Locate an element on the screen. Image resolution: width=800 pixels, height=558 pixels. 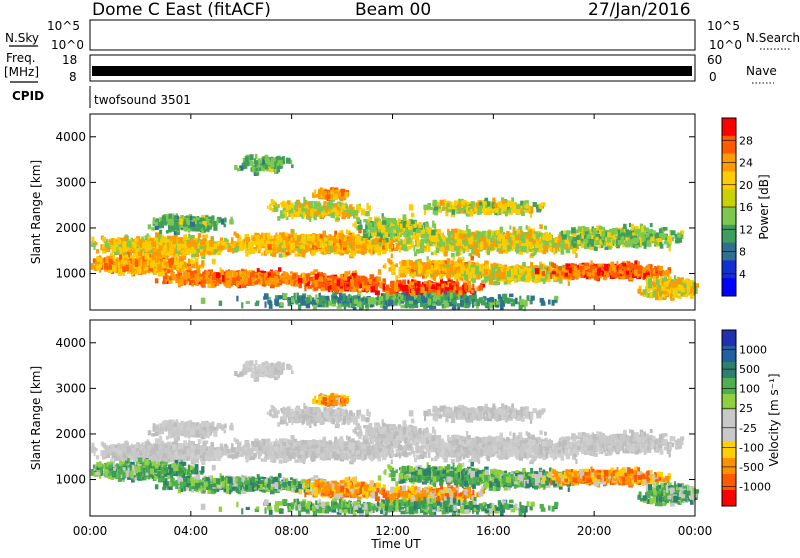
date-title: 27/Jan/2016 is located at coordinates (639, 10).